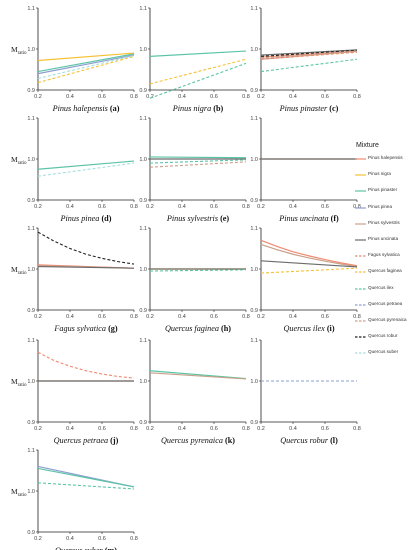 The image size is (417, 550). What do you see at coordinates (86, 248) in the screenshot?
I see `series-line-quercus-robur` at bounding box center [86, 248].